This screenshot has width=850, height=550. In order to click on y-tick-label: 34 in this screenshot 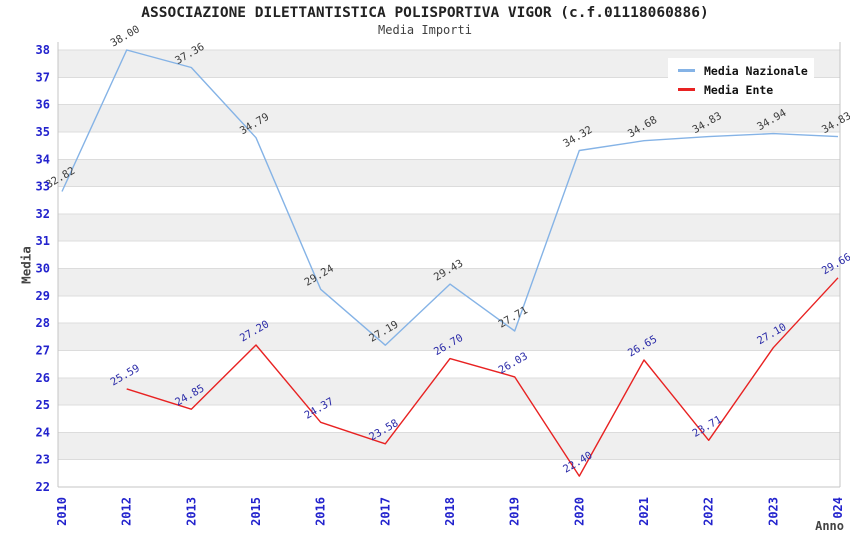, I will do `click(43, 159)`.